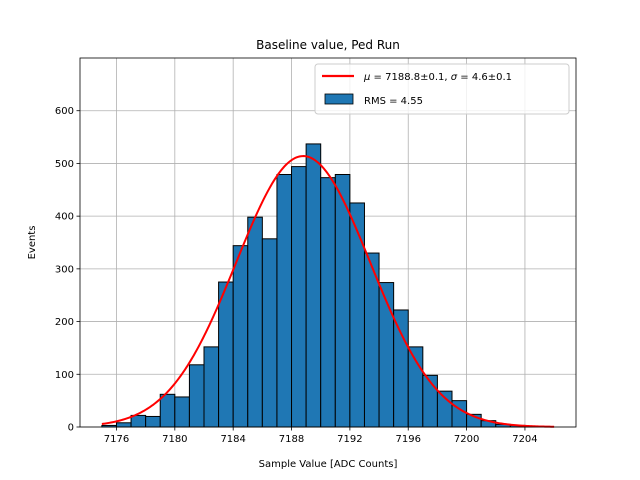 The image size is (640, 480). I want to click on y-tick-label: 0, so click(71, 428).